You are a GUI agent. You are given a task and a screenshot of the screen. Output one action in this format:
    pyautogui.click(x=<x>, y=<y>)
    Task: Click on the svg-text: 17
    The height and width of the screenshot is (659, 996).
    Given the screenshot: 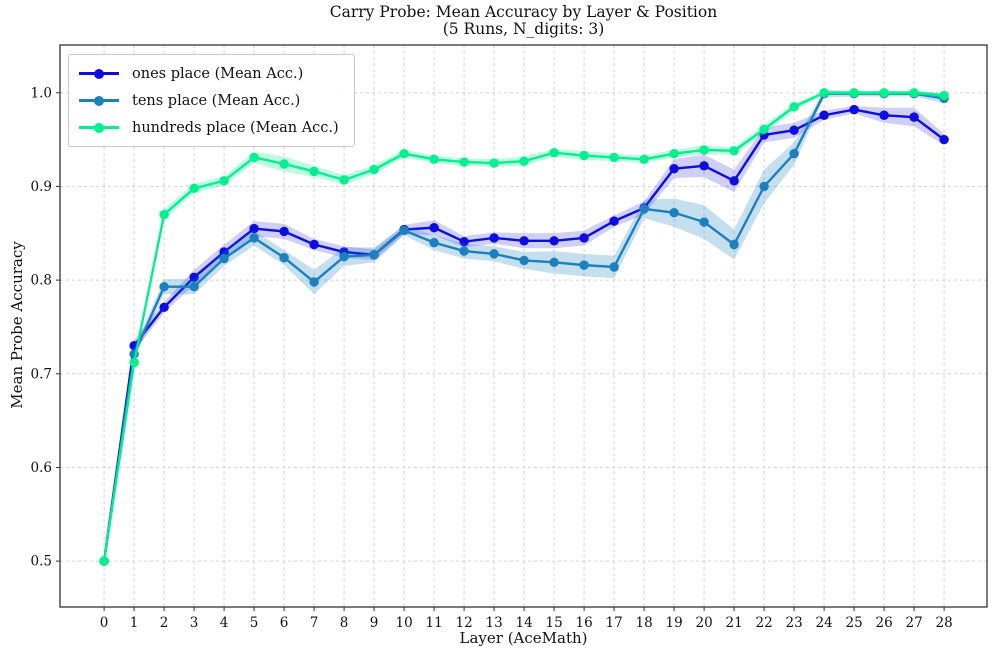 What is the action you would take?
    pyautogui.click(x=614, y=623)
    